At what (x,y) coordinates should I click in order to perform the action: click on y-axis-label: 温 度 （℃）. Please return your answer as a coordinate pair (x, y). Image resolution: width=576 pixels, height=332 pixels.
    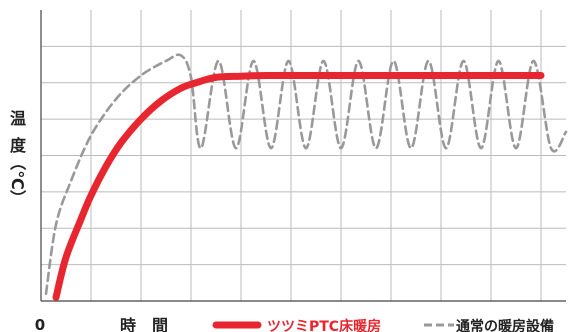
    Looking at the image, I should click on (17, 157).